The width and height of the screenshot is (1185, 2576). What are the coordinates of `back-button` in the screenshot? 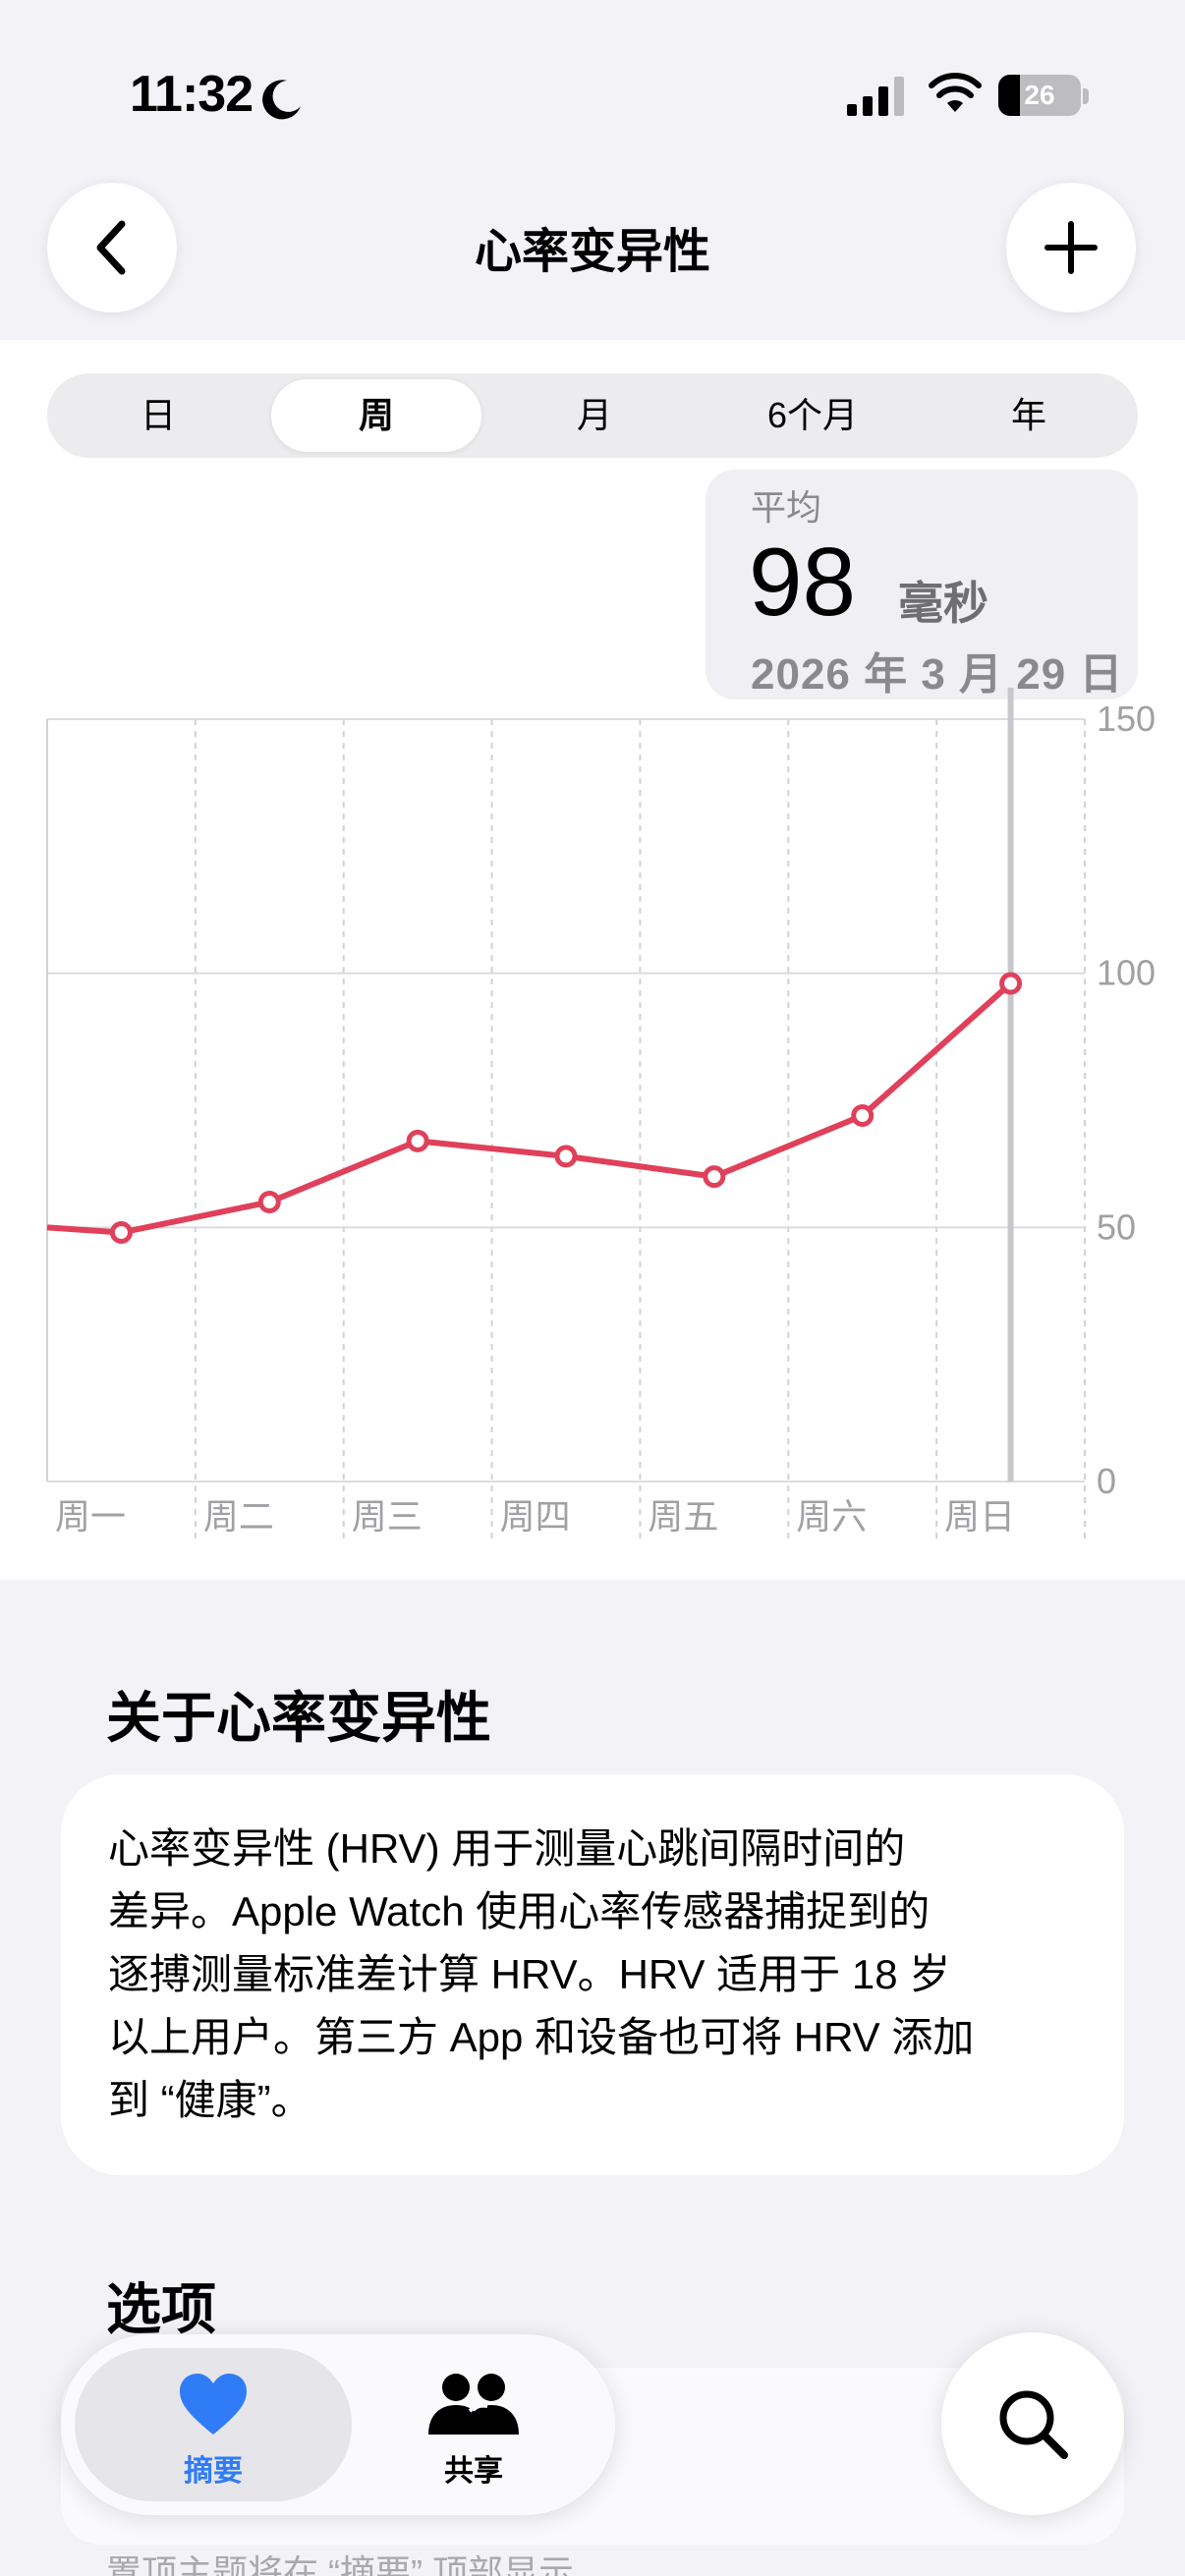 It's located at (112, 247).